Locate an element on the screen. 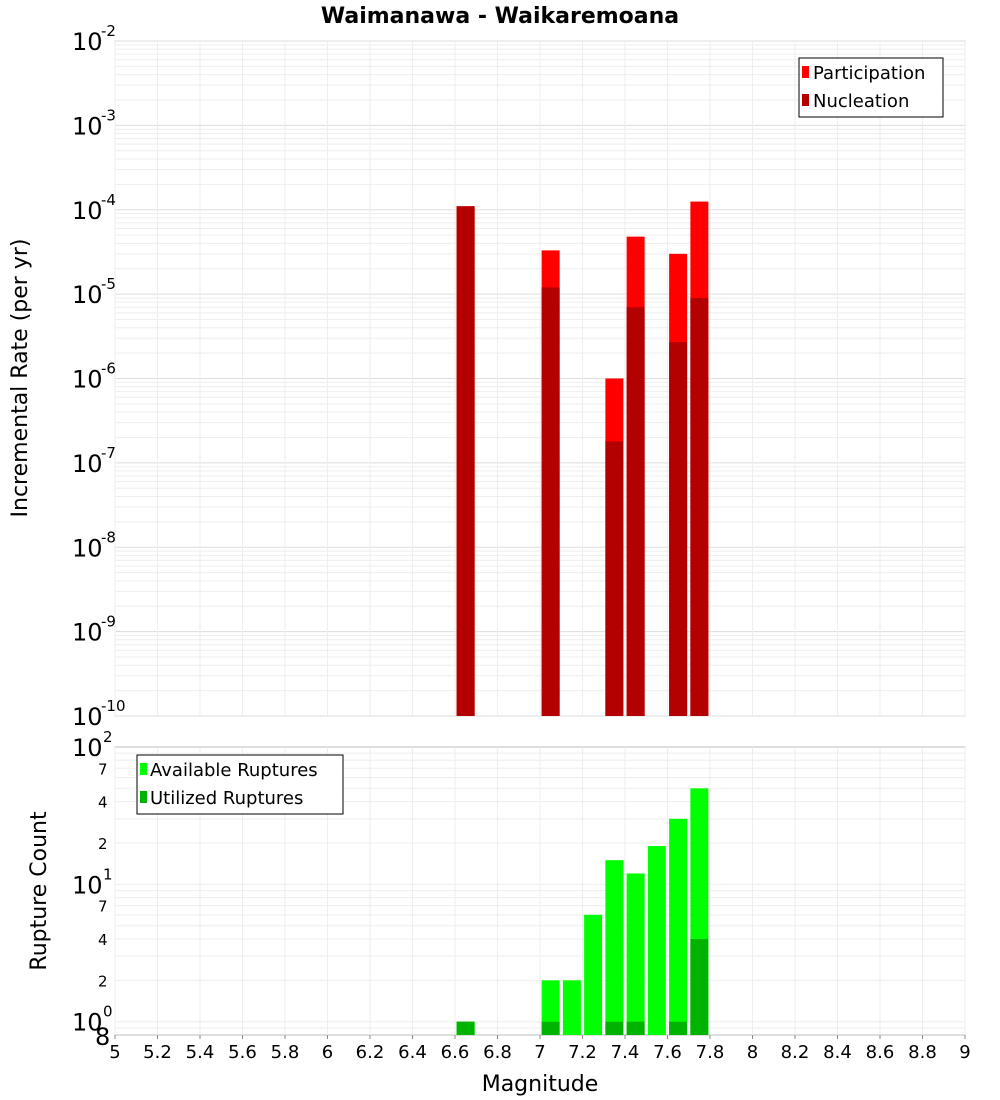 The height and width of the screenshot is (1100, 1000). x-tick-label: 7 is located at coordinates (539, 1052).